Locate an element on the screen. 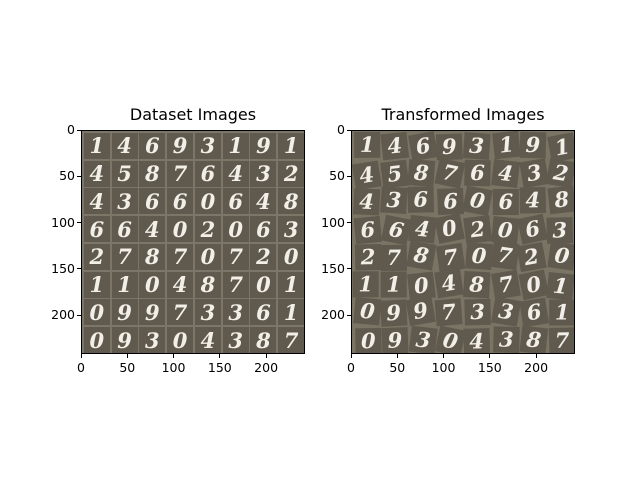 The height and width of the screenshot is (480, 640). y-tick-label: 100 is located at coordinates (63, 222).